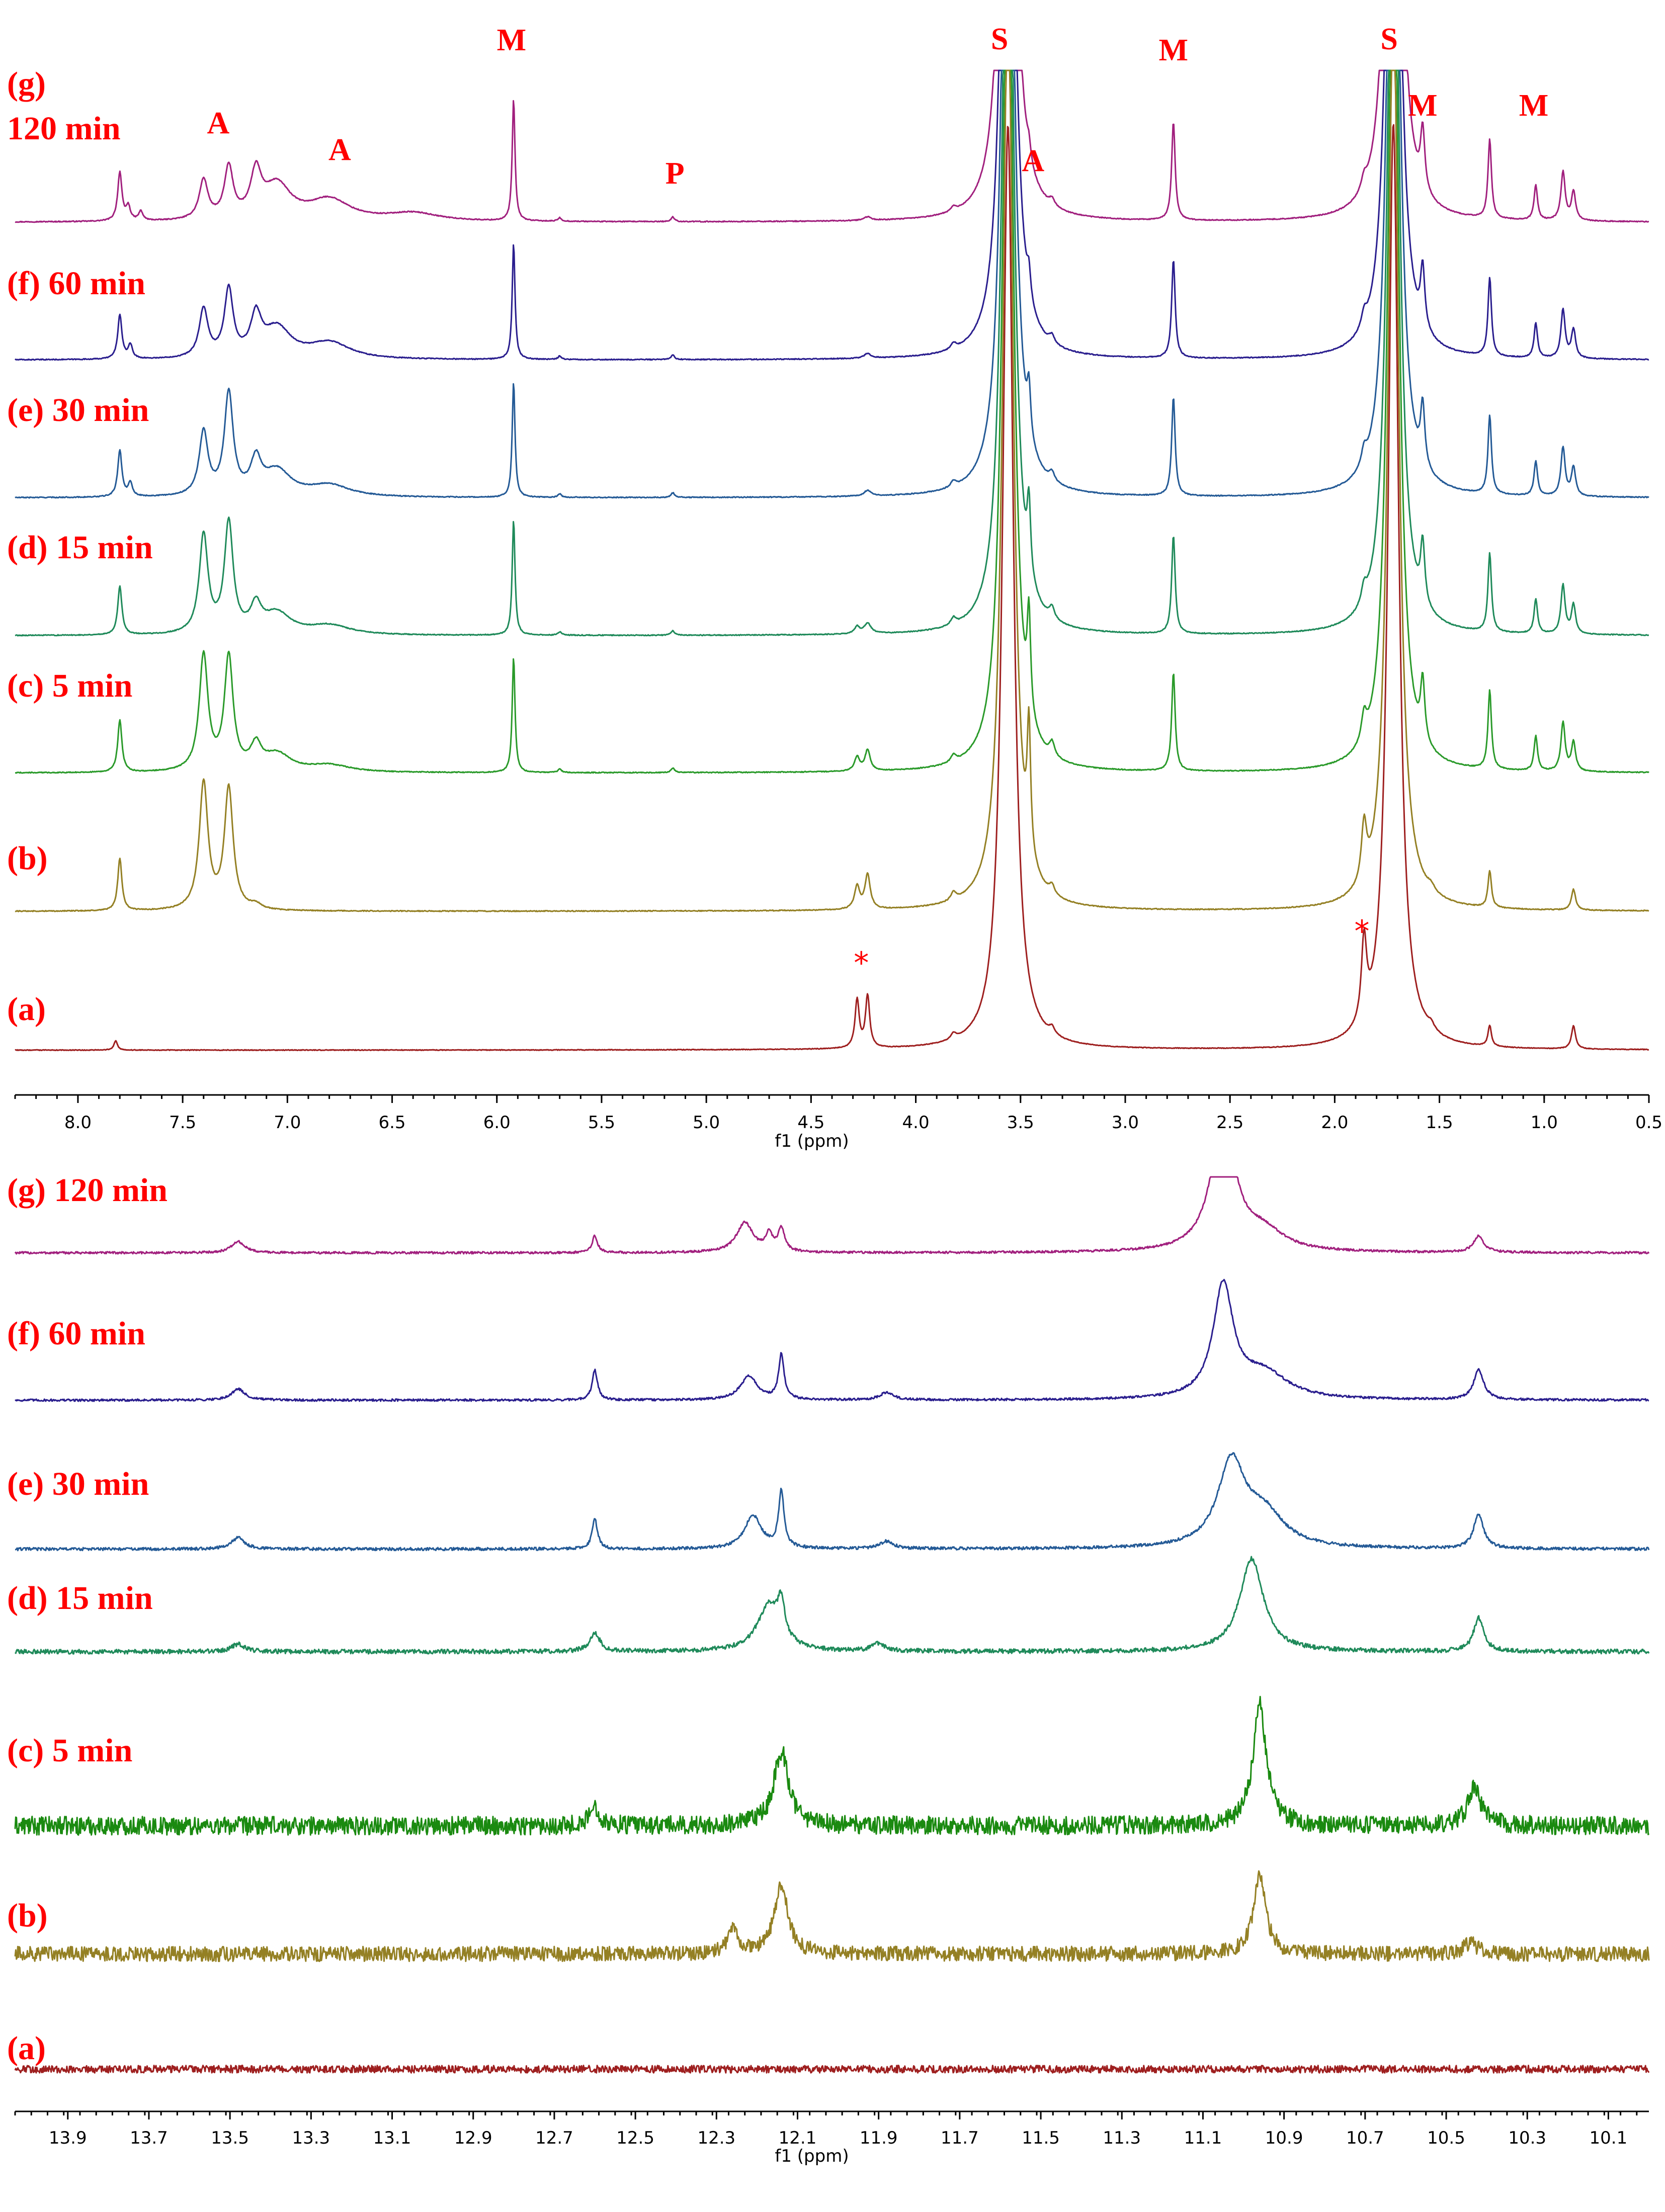  What do you see at coordinates (26, 83) in the screenshot?
I see `top-trace-label-g-120-min: (g)` at bounding box center [26, 83].